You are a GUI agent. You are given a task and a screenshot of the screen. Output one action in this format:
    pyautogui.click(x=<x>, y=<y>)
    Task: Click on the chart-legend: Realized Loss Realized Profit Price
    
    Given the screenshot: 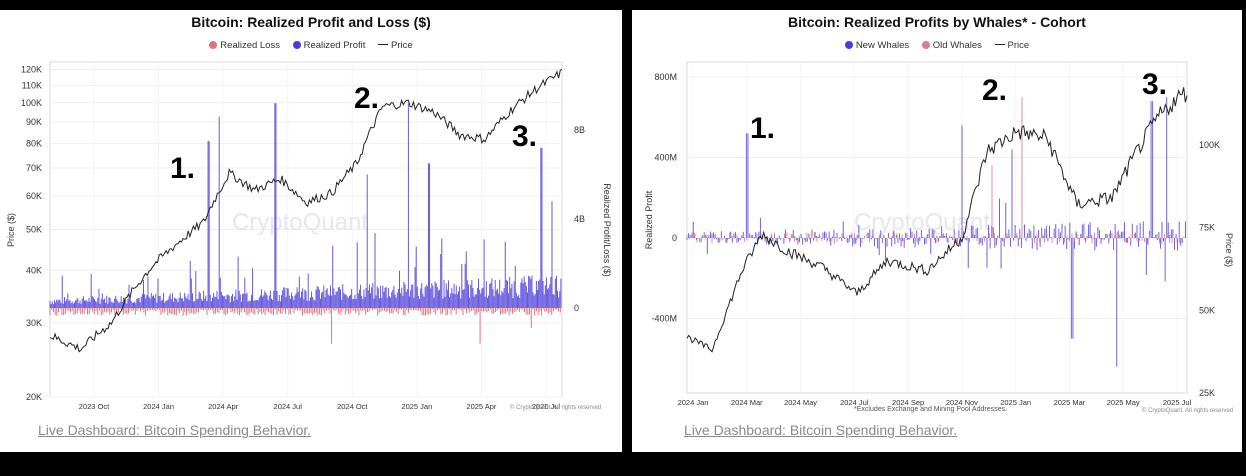 What is the action you would take?
    pyautogui.click(x=311, y=45)
    